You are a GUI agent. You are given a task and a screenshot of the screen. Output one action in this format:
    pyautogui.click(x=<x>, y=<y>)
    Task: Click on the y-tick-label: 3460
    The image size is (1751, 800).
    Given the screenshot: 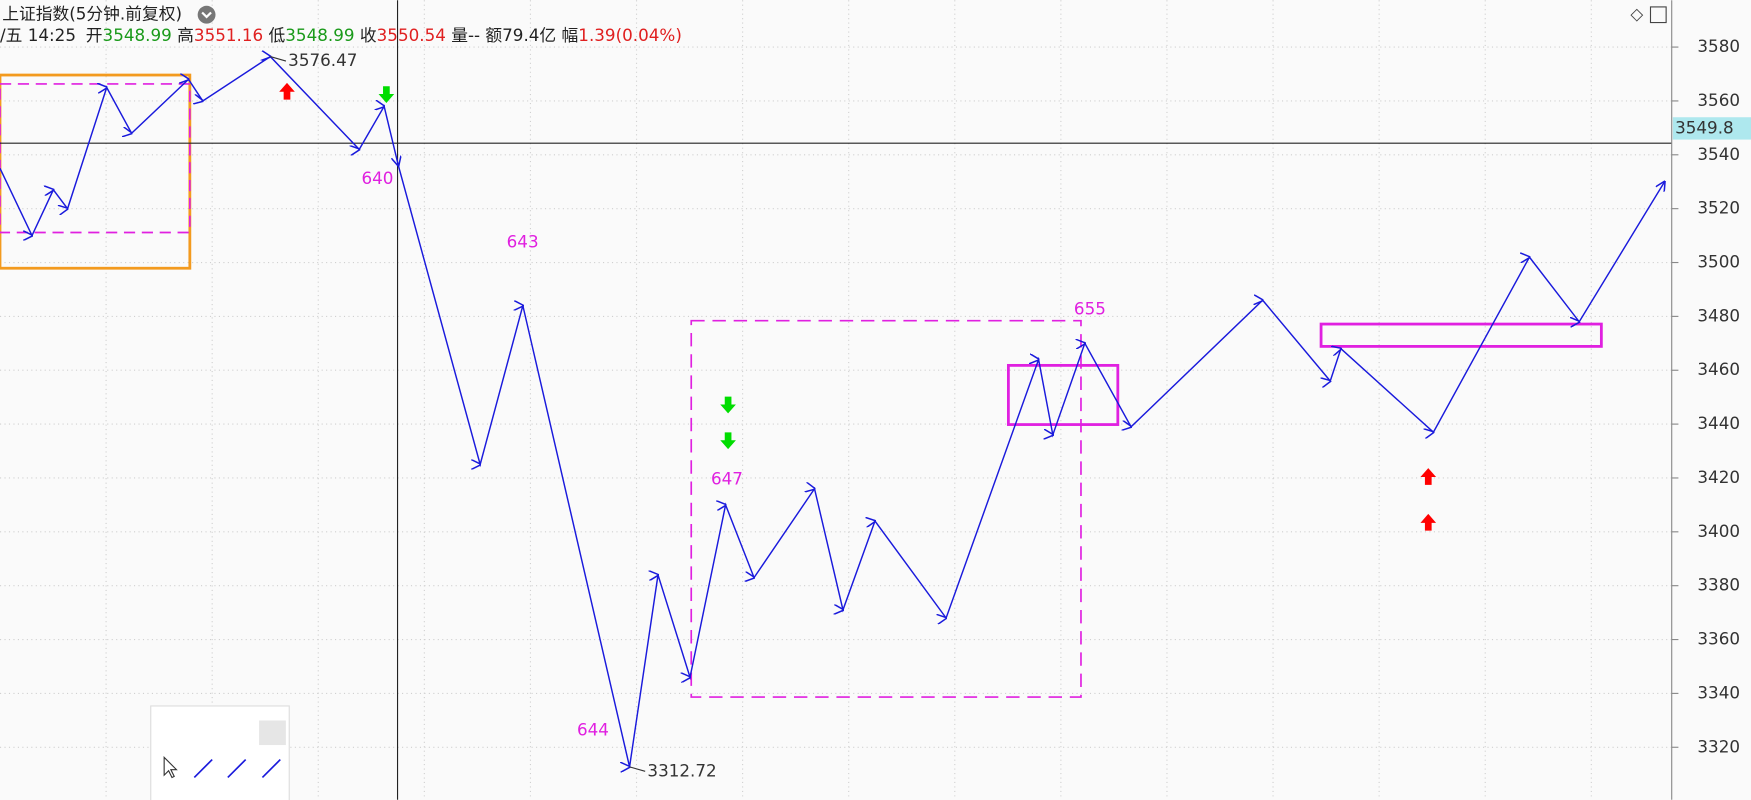 What is the action you would take?
    pyautogui.click(x=1718, y=369)
    